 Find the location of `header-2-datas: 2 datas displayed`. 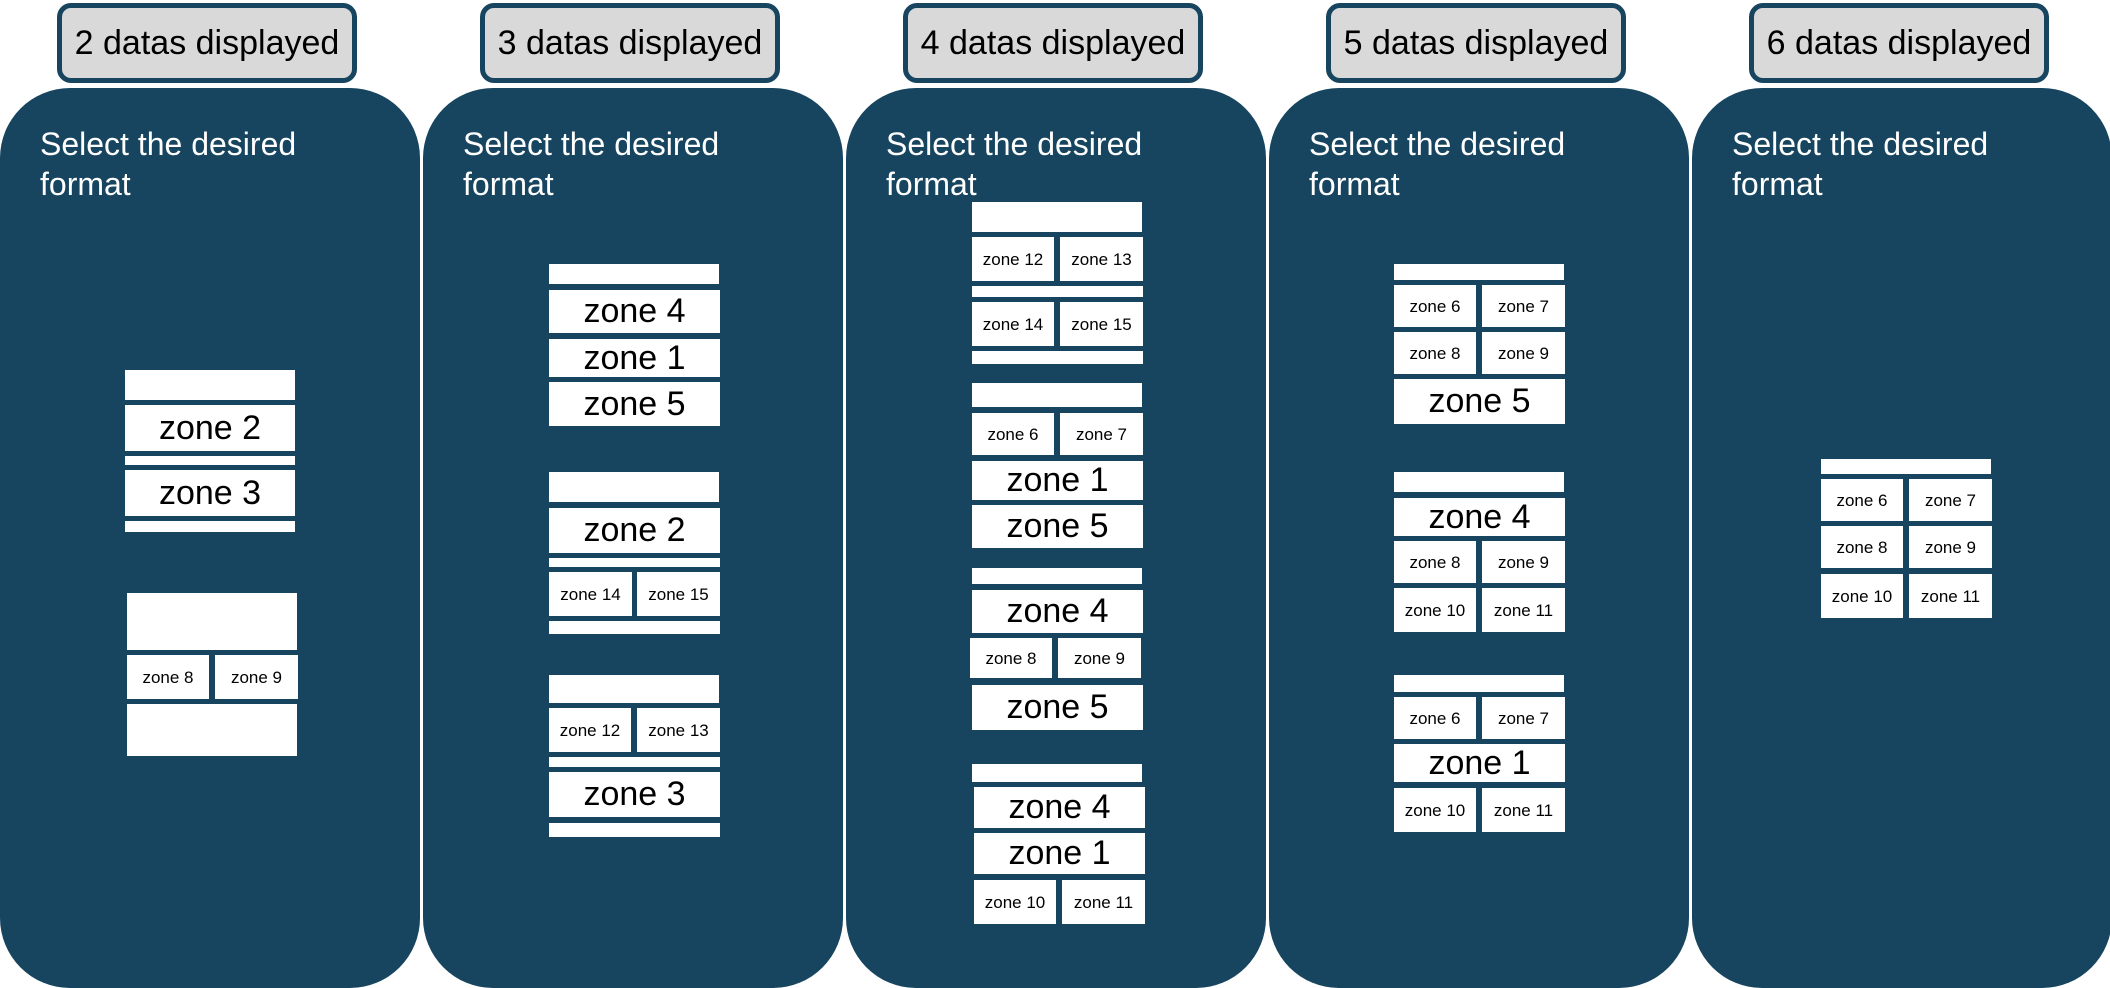

header-2-datas: 2 datas displayed is located at coordinates (207, 43).